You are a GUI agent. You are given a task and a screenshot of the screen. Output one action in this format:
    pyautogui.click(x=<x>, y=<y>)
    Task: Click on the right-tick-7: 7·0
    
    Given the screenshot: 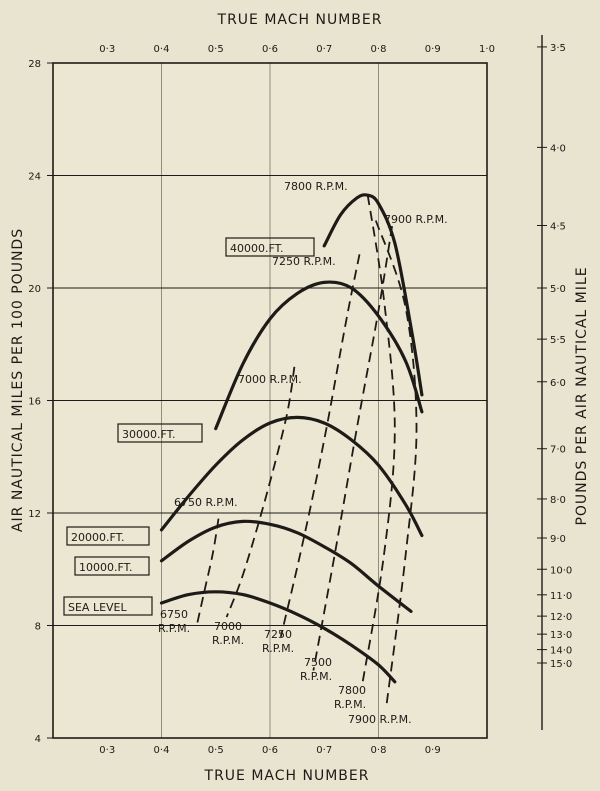 What is the action you would take?
    pyautogui.click(x=558, y=450)
    